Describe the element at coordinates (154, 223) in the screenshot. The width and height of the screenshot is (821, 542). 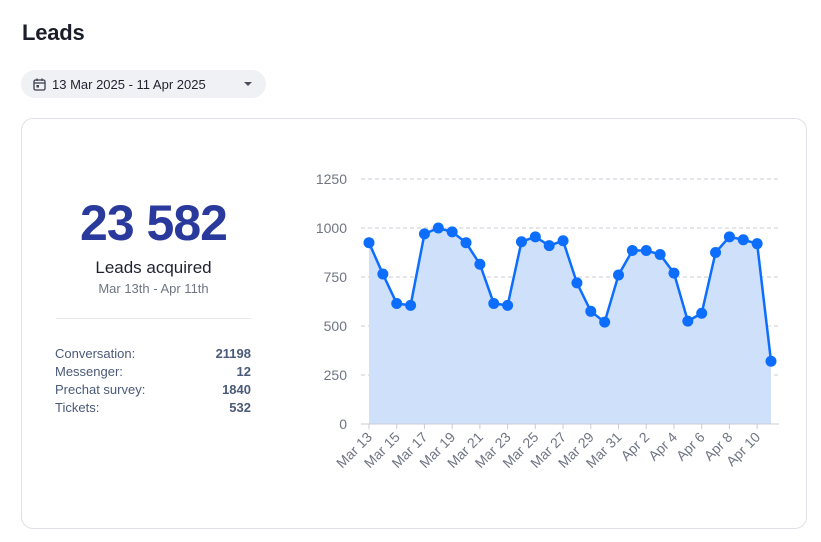
I see `total-leads-value: 23 582` at that location.